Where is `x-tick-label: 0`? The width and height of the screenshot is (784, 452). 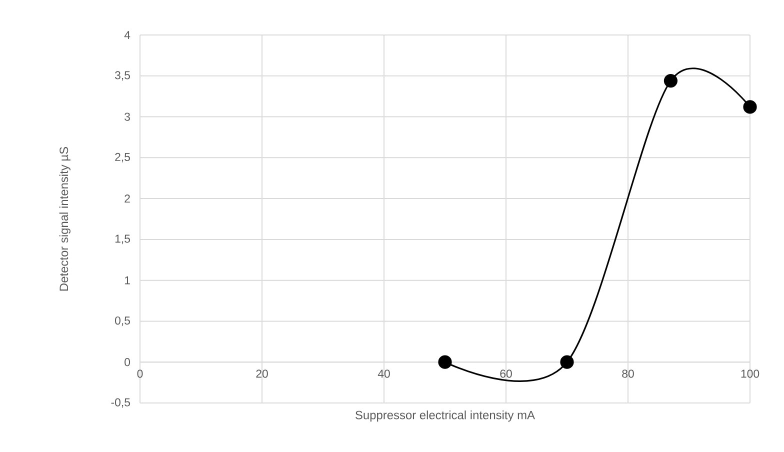 x-tick-label: 0 is located at coordinates (140, 374).